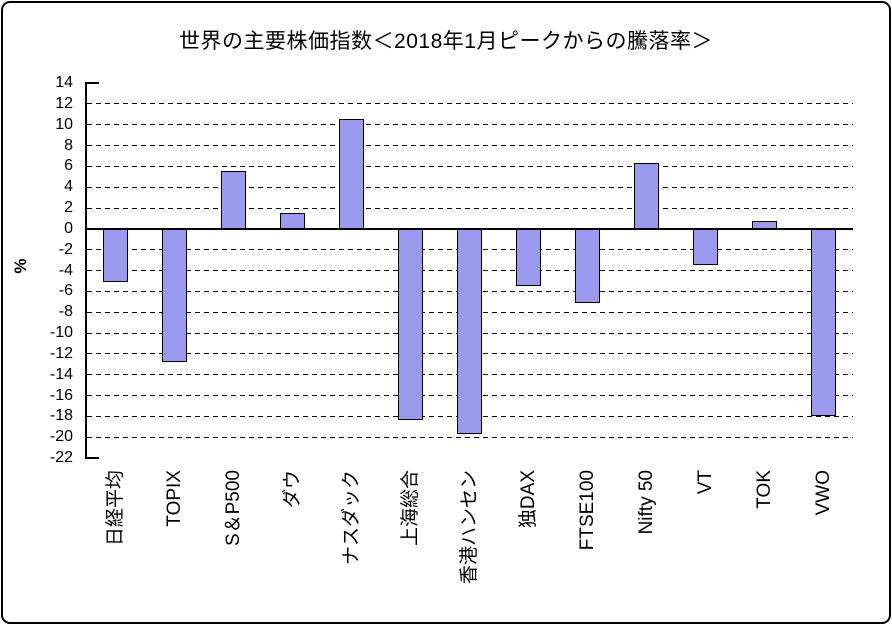 Image resolution: width=892 pixels, height=625 pixels. What do you see at coordinates (20, 266) in the screenshot?
I see `y-axis-unit-label: %` at bounding box center [20, 266].